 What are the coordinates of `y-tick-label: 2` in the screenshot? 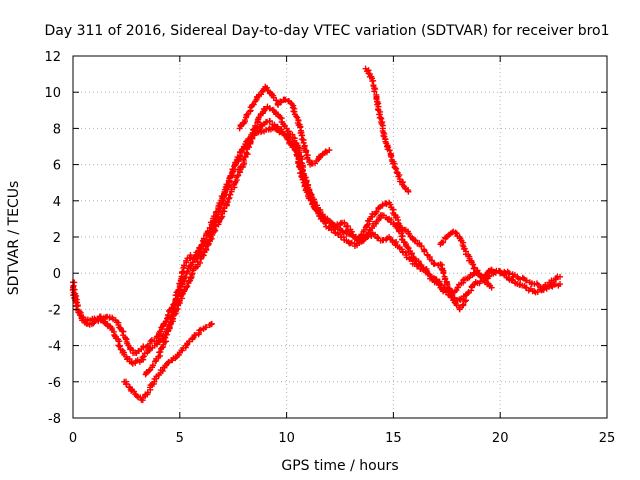 It's located at (57, 238).